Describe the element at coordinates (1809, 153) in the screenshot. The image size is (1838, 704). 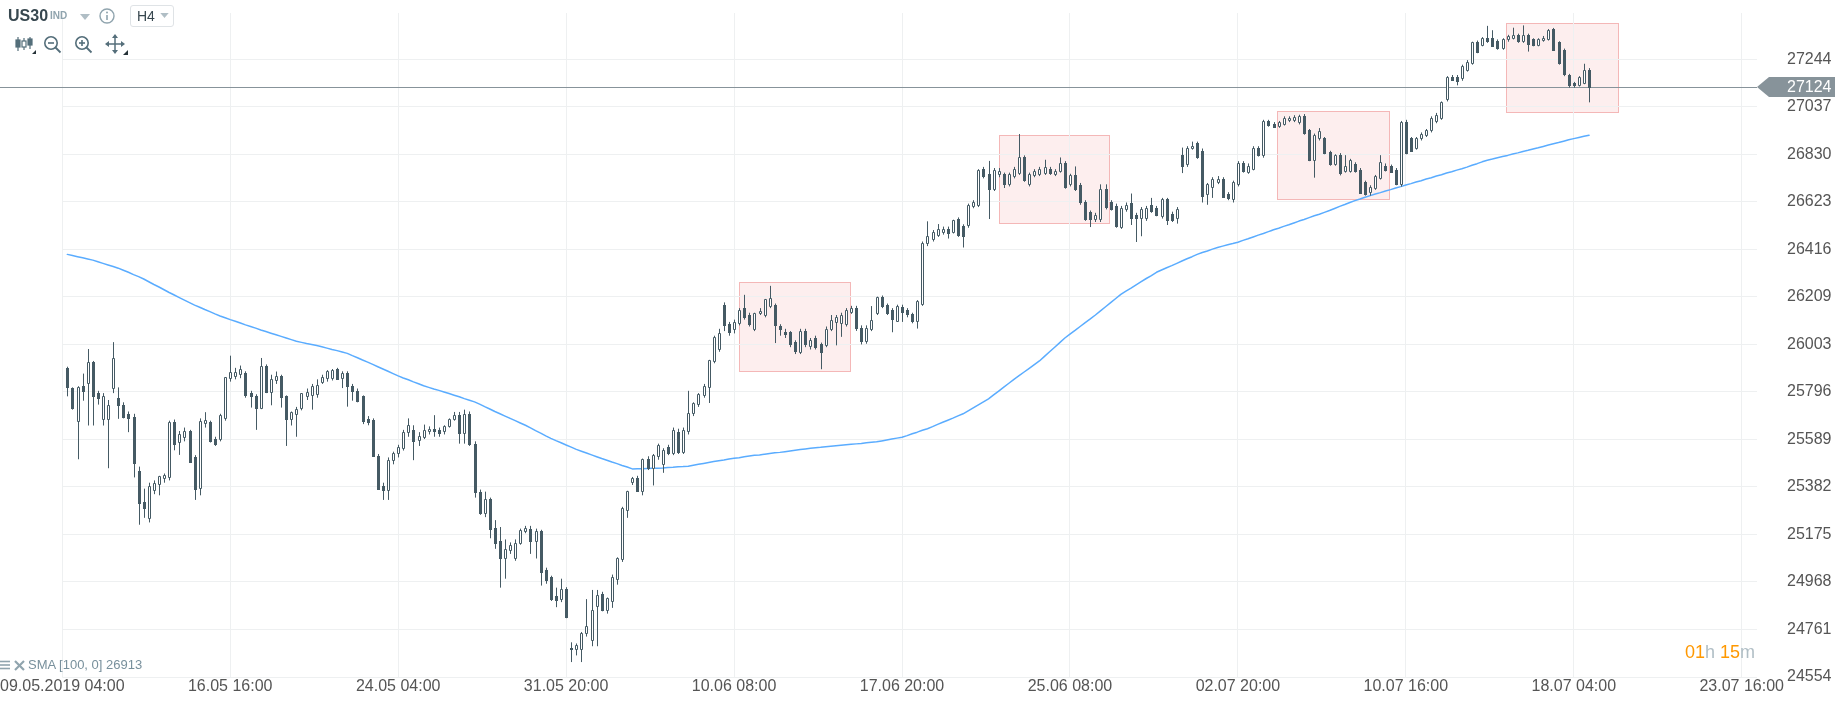
I see `y-tick-label: 26830` at that location.